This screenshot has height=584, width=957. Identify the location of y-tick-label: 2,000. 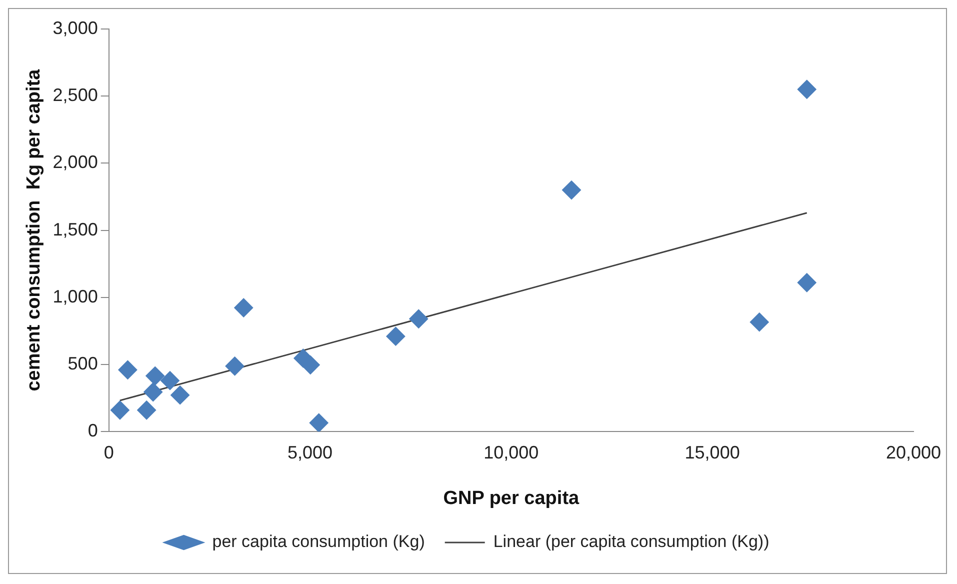
(75, 162).